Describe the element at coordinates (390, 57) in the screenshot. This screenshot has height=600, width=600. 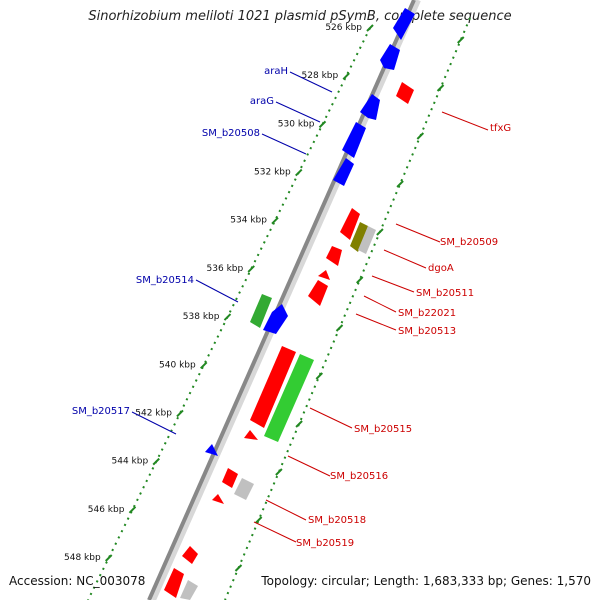
I see `gene-araH` at that location.